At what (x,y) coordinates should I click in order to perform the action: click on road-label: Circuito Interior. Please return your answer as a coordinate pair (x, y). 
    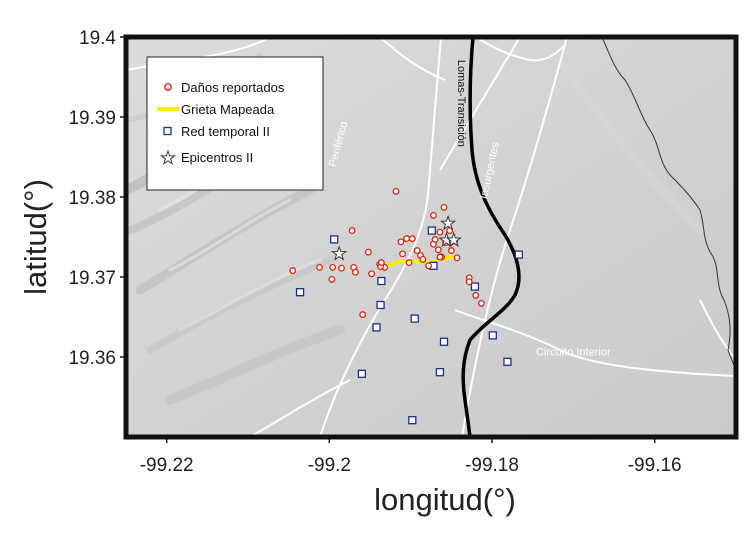
    Looking at the image, I should click on (573, 352).